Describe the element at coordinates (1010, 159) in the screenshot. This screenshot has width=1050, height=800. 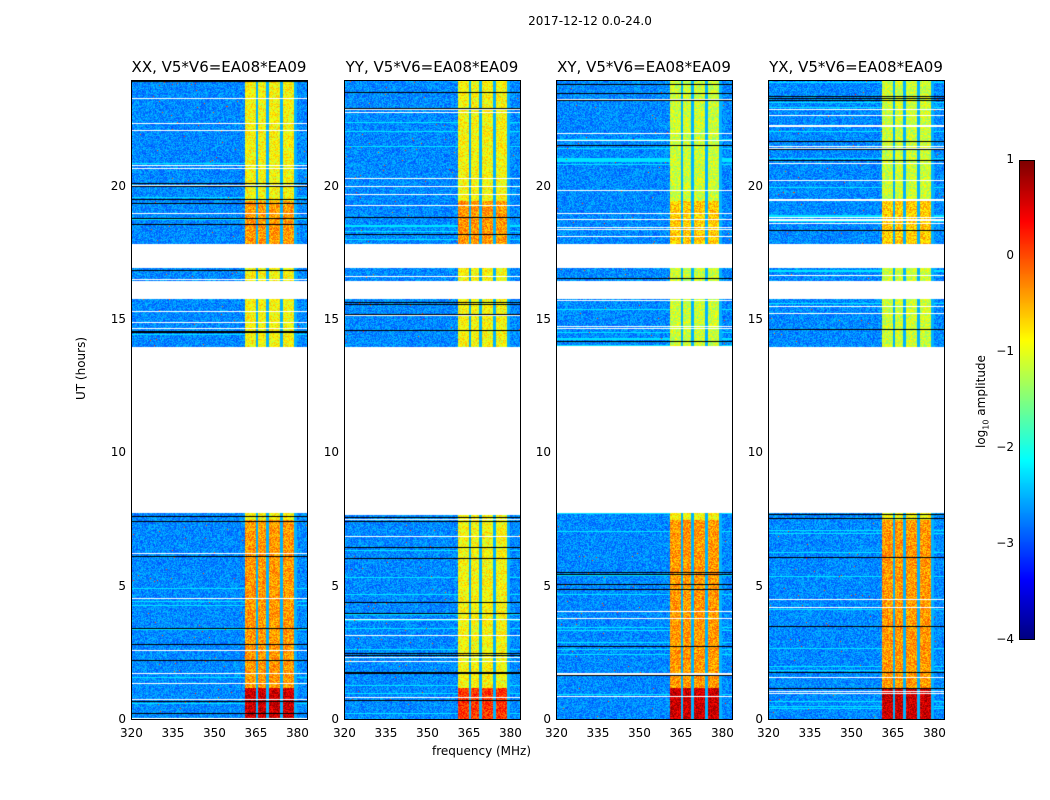
I see `colorbar-tick-label: 1` at that location.